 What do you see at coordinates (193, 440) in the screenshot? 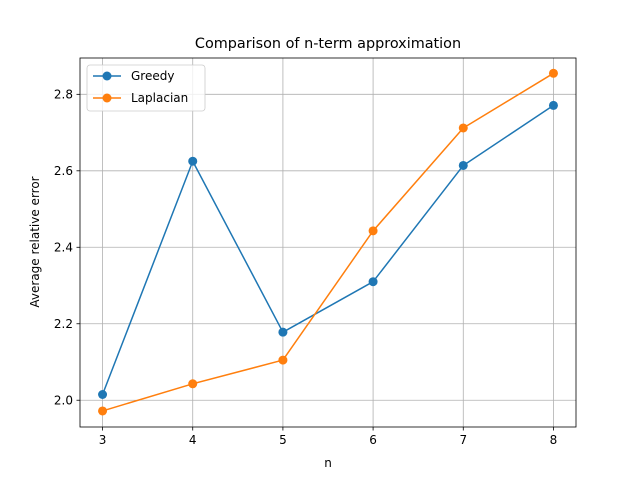
I see `x-tick-label: 4` at bounding box center [193, 440].